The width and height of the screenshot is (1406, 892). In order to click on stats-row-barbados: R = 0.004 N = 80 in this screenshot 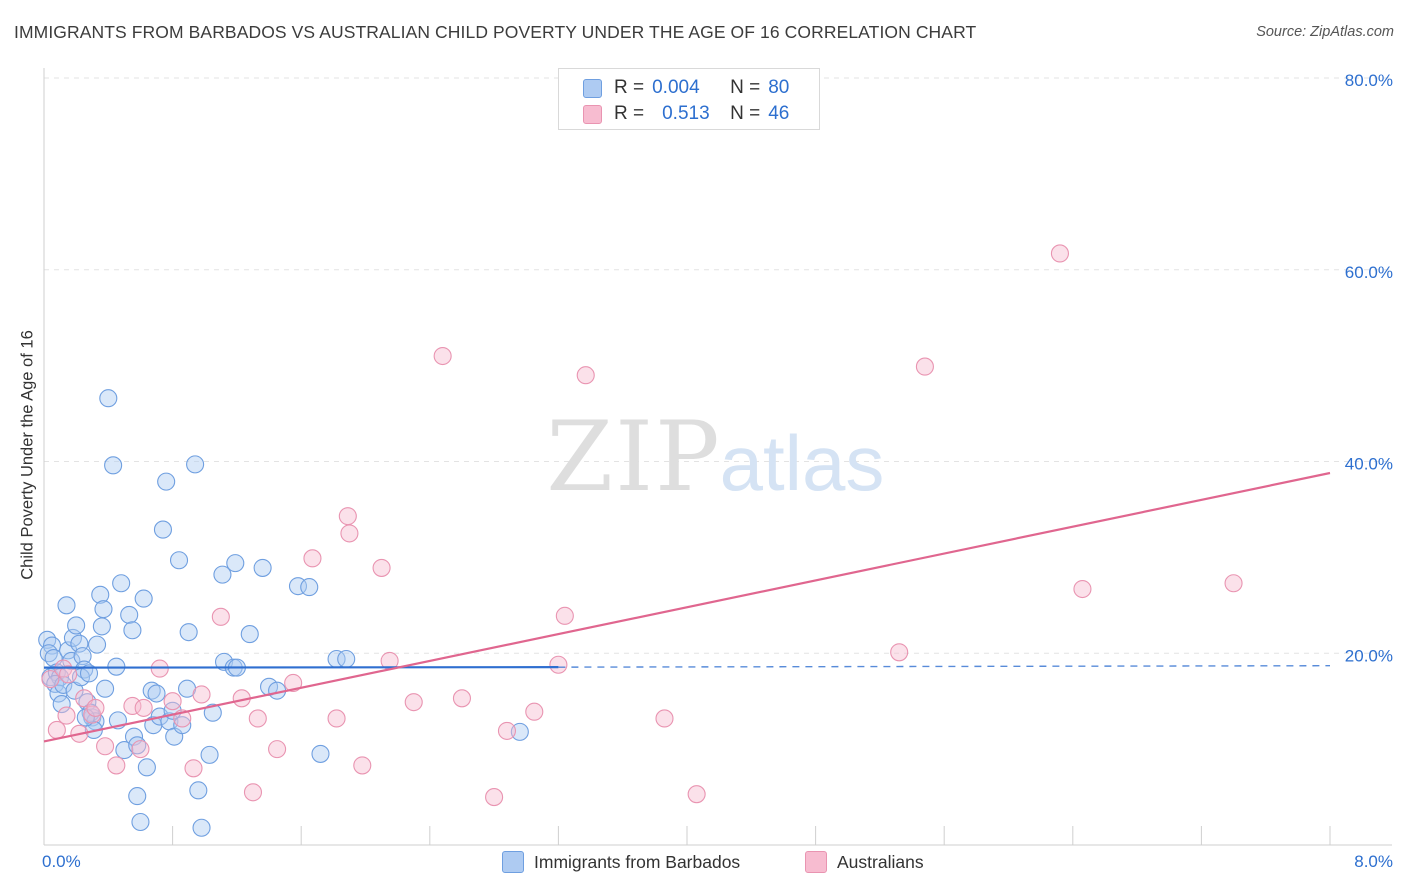, I will do `click(686, 88)`.